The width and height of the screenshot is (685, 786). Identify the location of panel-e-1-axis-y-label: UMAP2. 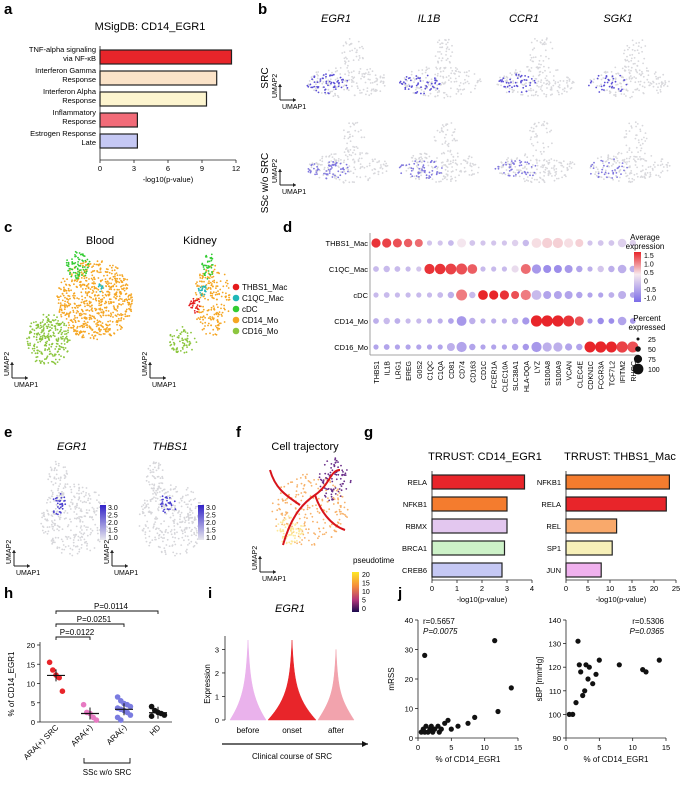
(107, 552).